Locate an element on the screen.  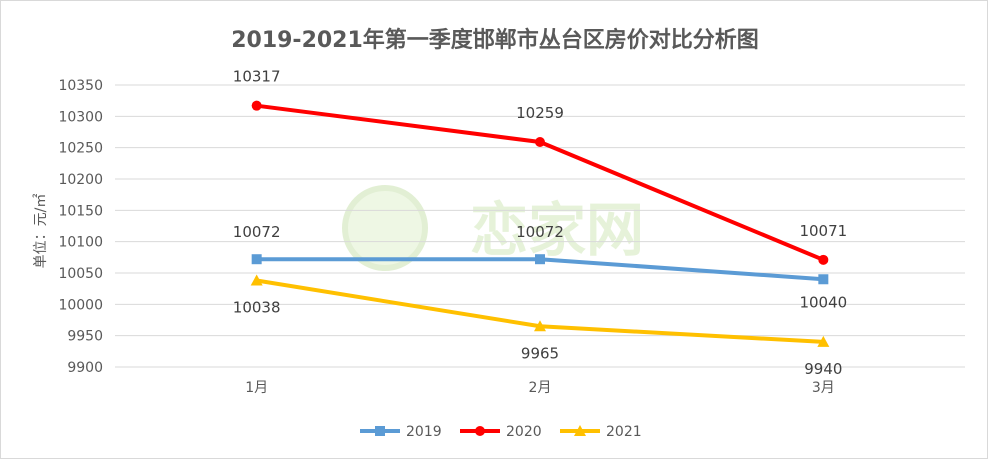
legend-marker-2021 is located at coordinates (580, 430).